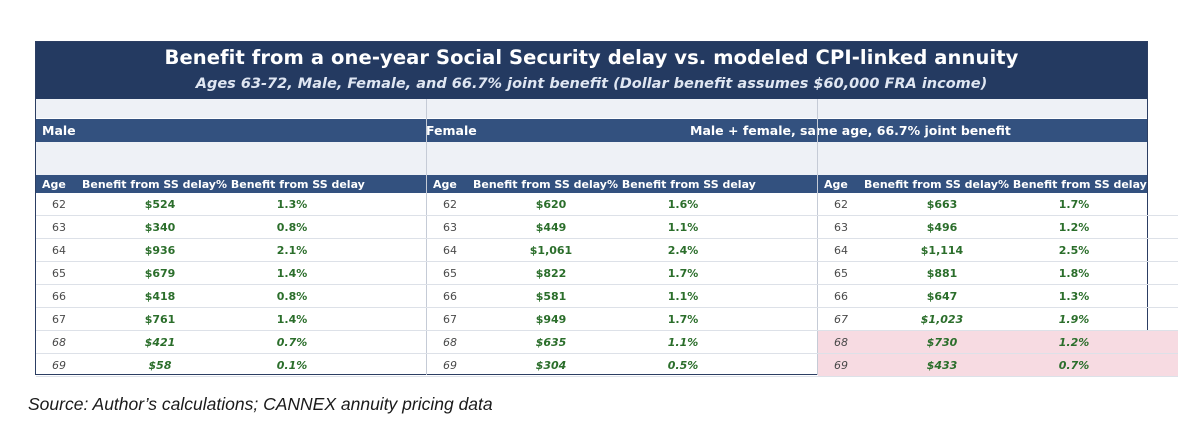 The image size is (1178, 422). Describe the element at coordinates (942, 319) in the screenshot. I see `benefit-cell: $1,023` at that location.